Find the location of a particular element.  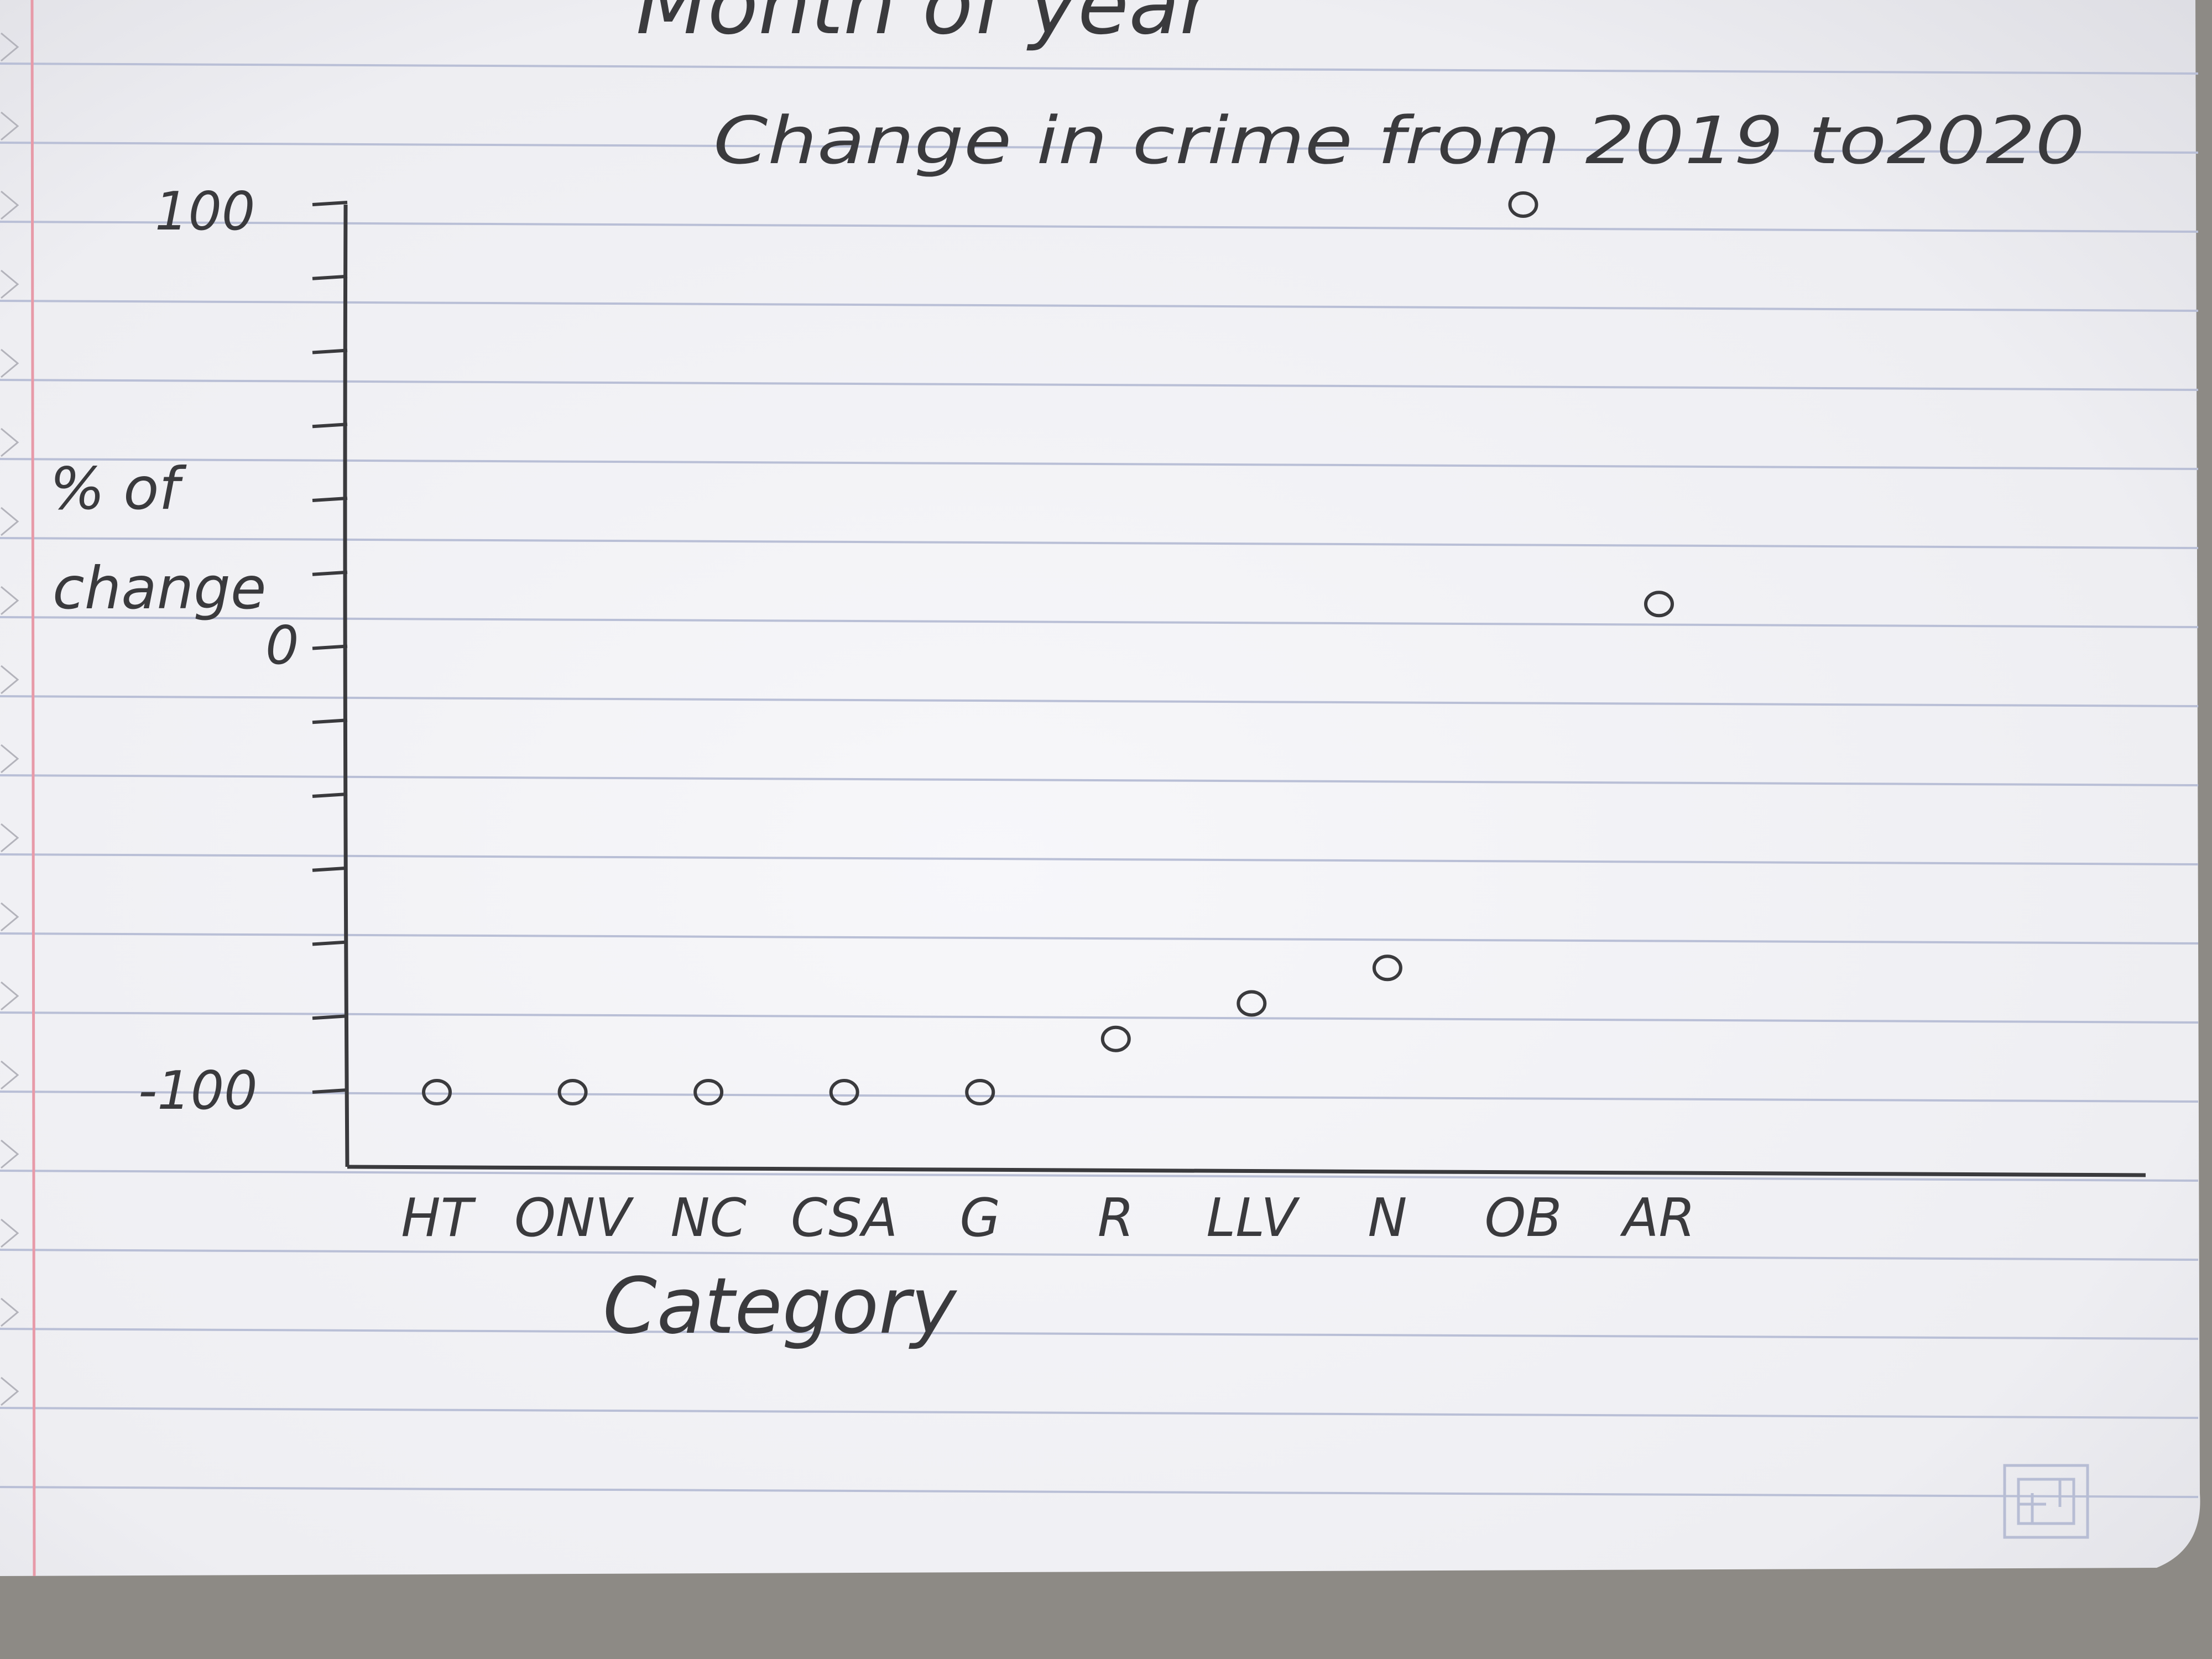

x-tick-label: HT is located at coordinates (438, 1219).